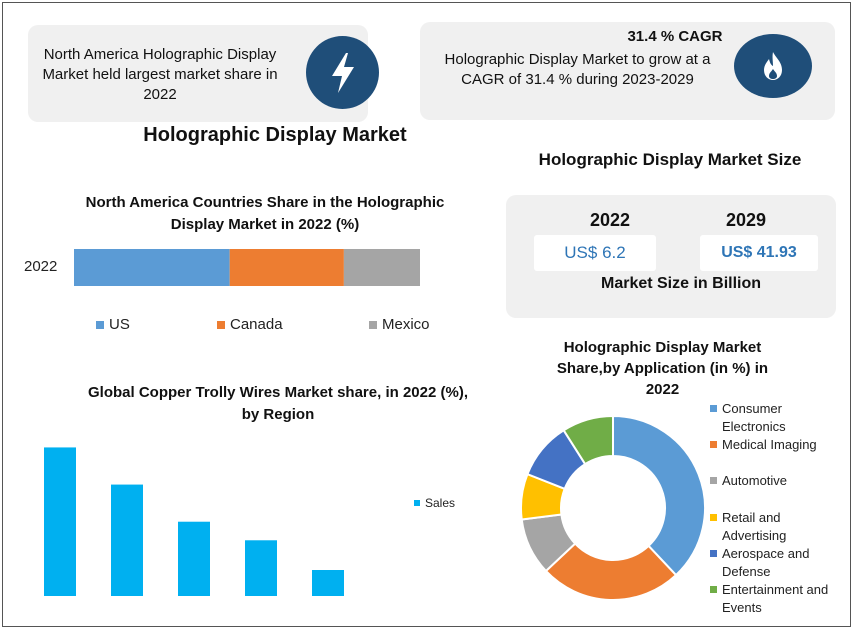 This screenshot has width=854, height=630. I want to click on chart1-legend-canada: Canada, so click(250, 324).